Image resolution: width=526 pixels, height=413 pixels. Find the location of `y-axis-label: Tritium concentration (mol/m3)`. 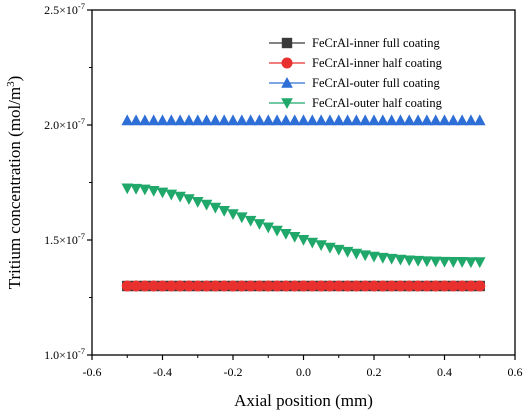

y-axis-label: Tritium concentration (mol/m3) is located at coordinates (14, 183).